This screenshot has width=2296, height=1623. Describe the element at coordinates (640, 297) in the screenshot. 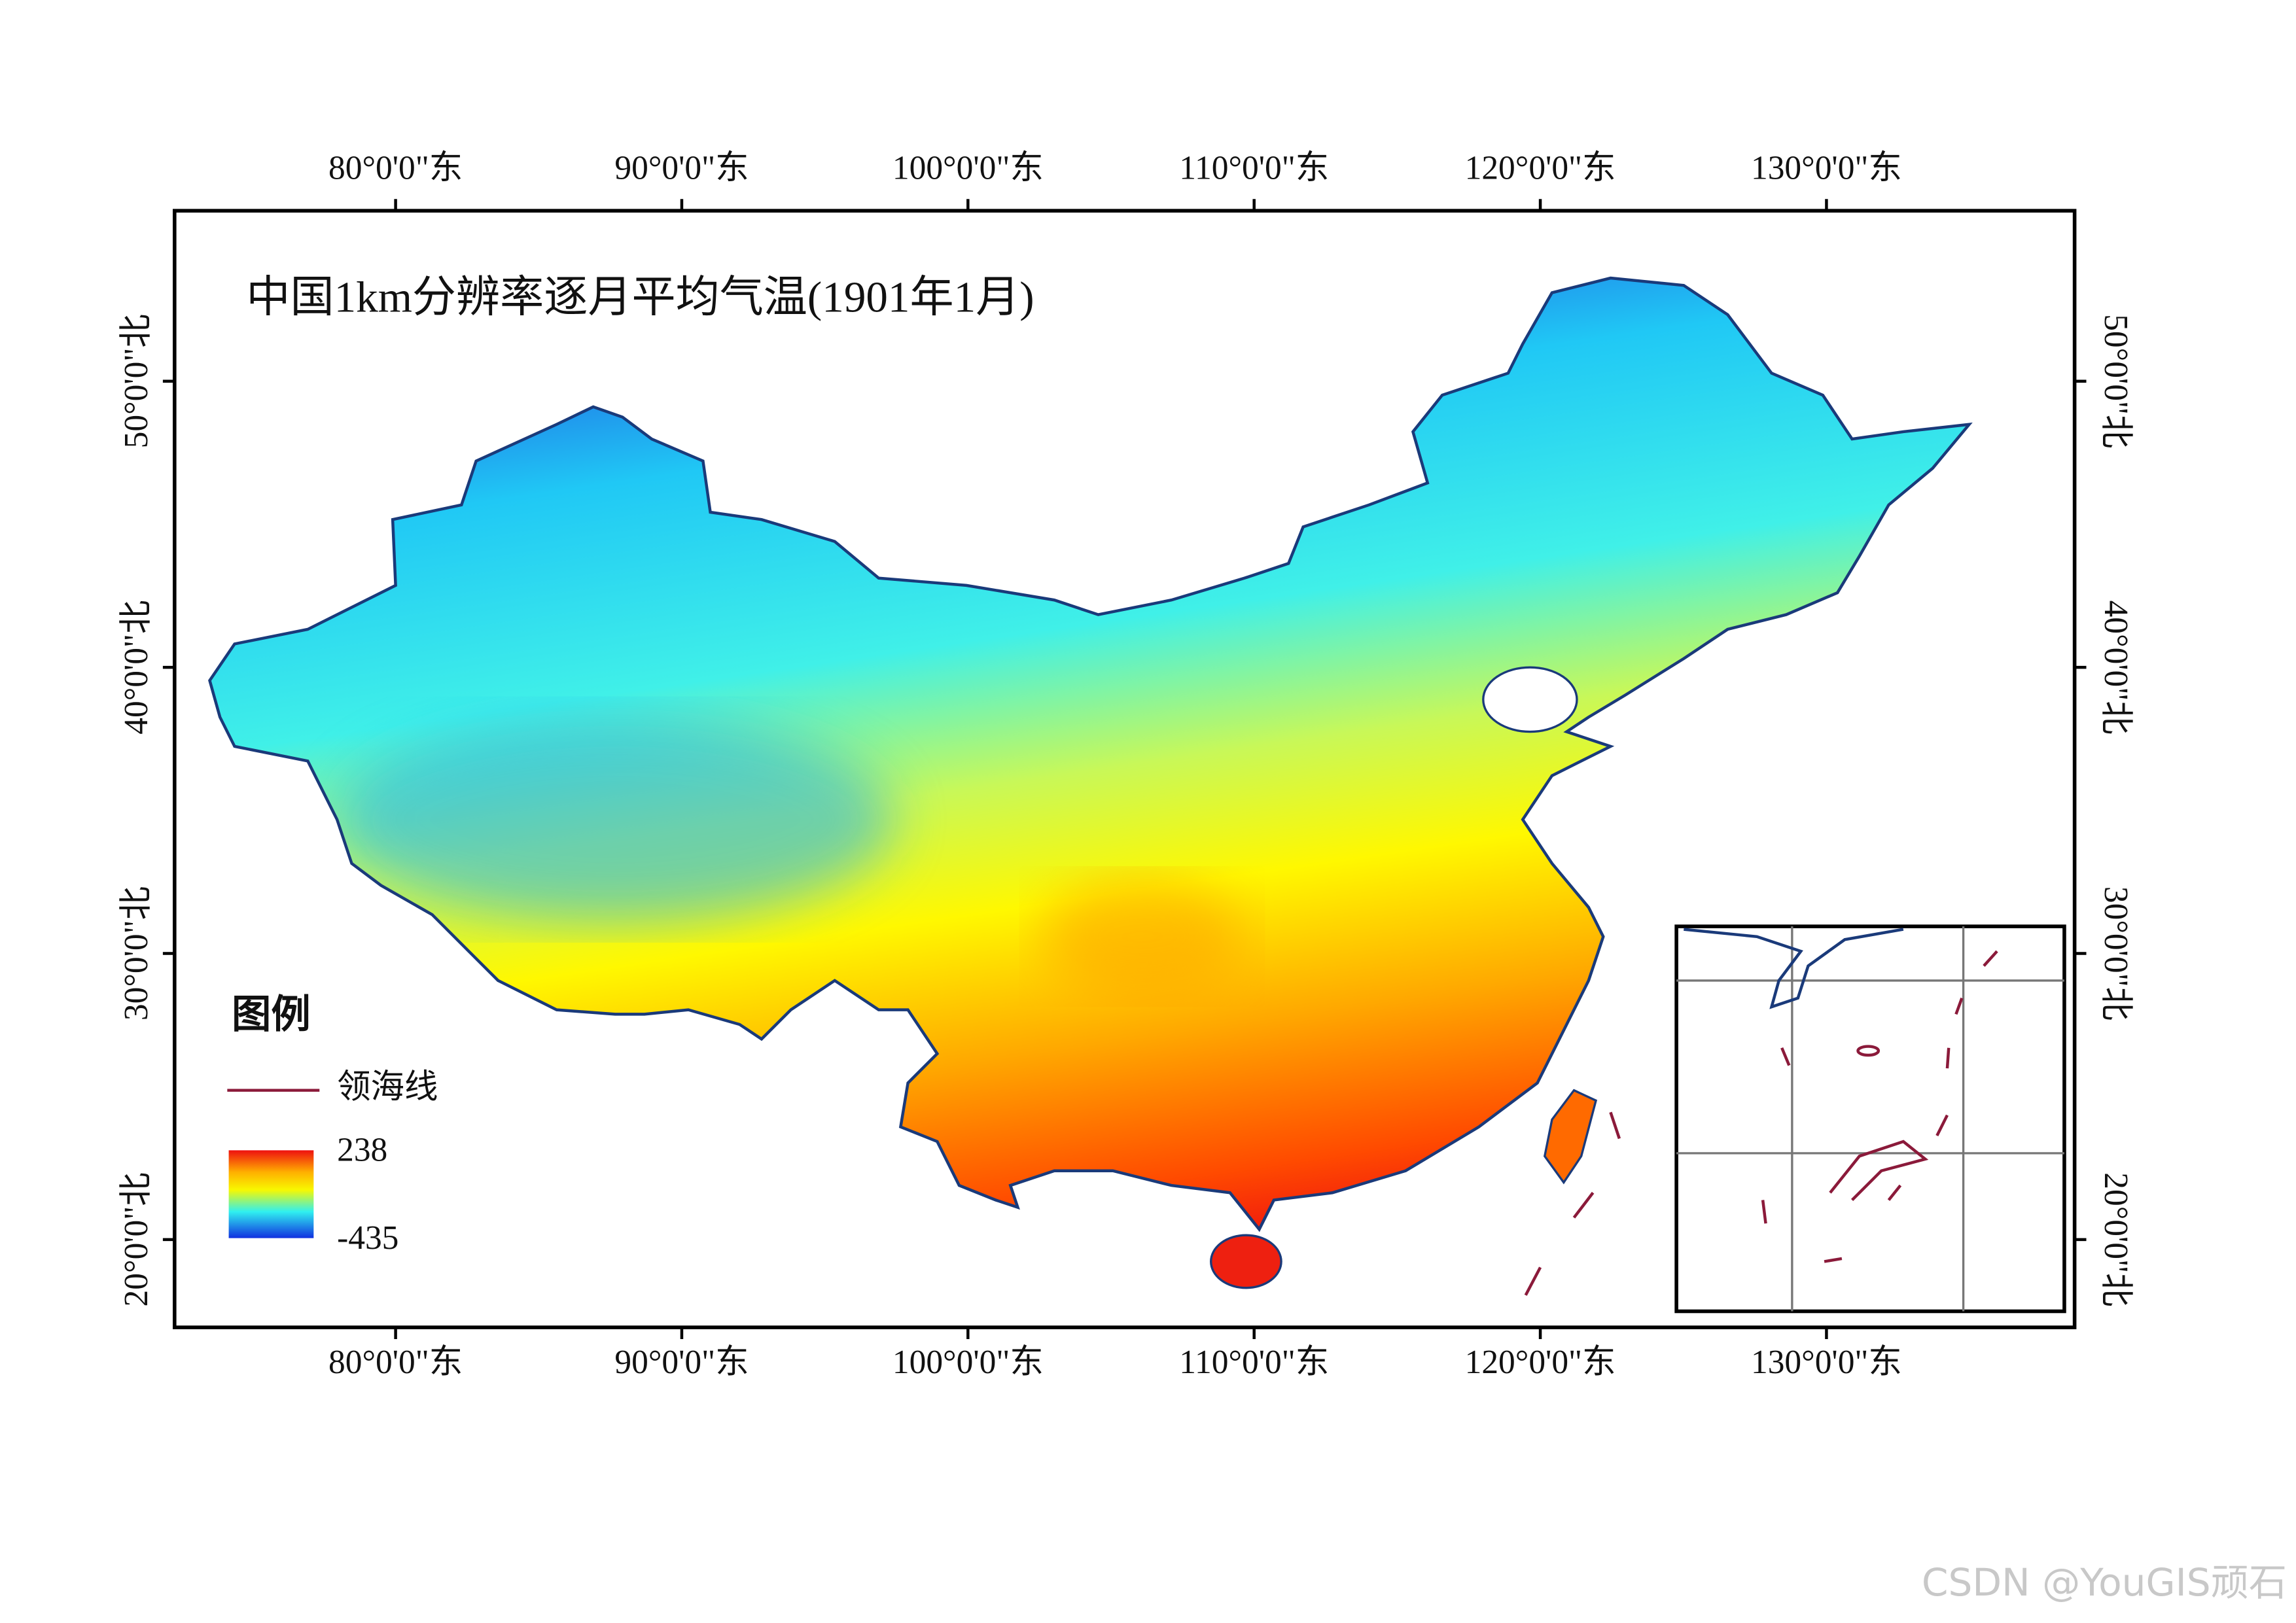

I see `map-title: 中国1km分辨率逐月平均气温(1901年1月)` at that location.